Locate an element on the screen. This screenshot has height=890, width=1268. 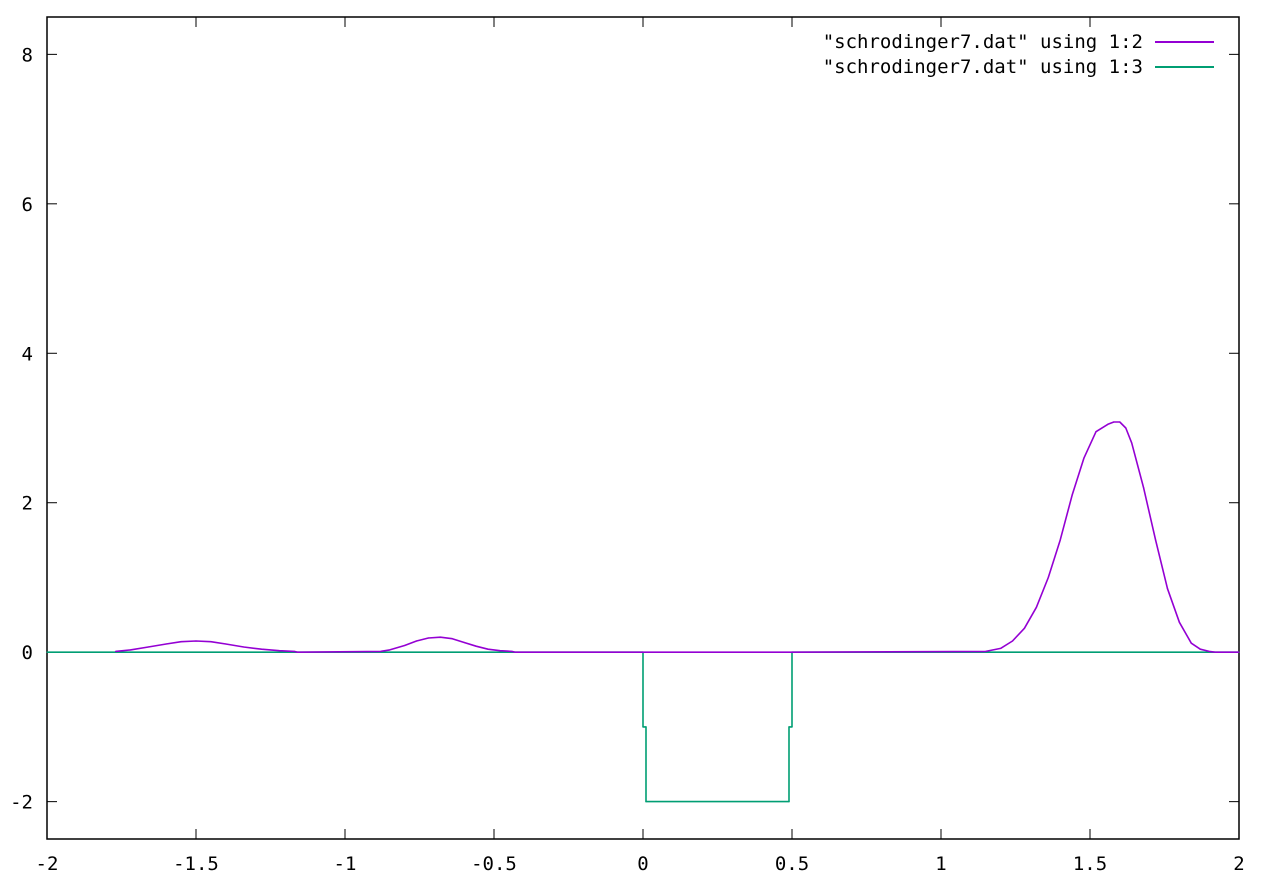
y-tick-label: 0 is located at coordinates (27, 653).